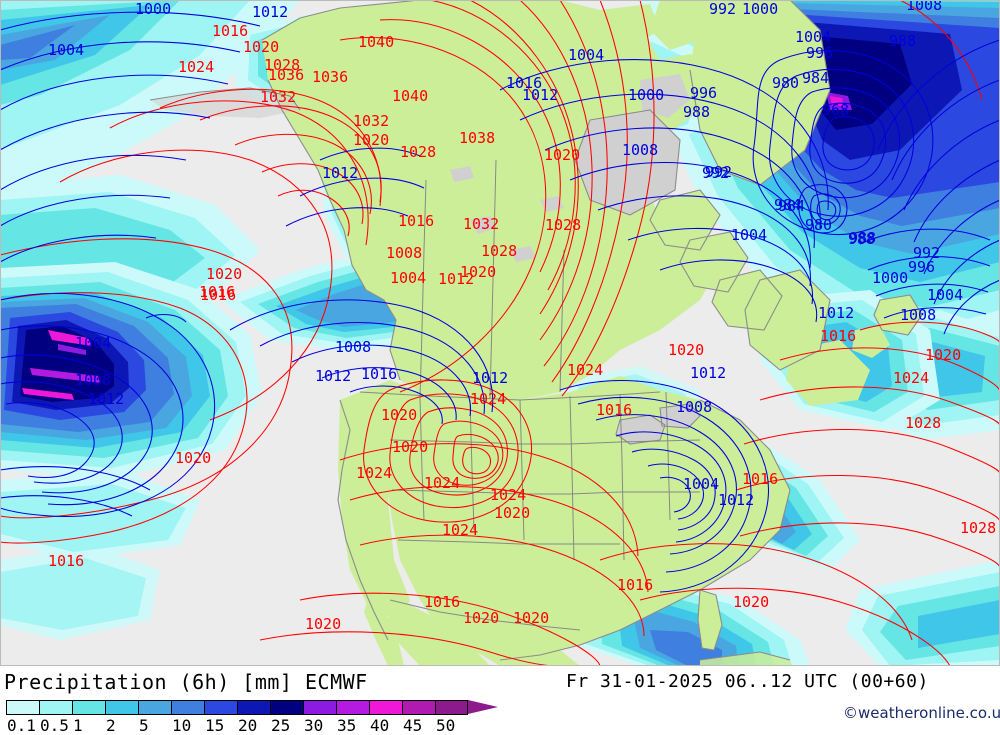 This screenshot has height=735, width=1000. Describe the element at coordinates (785, 83) in the screenshot. I see `isobar-label: 980` at that location.